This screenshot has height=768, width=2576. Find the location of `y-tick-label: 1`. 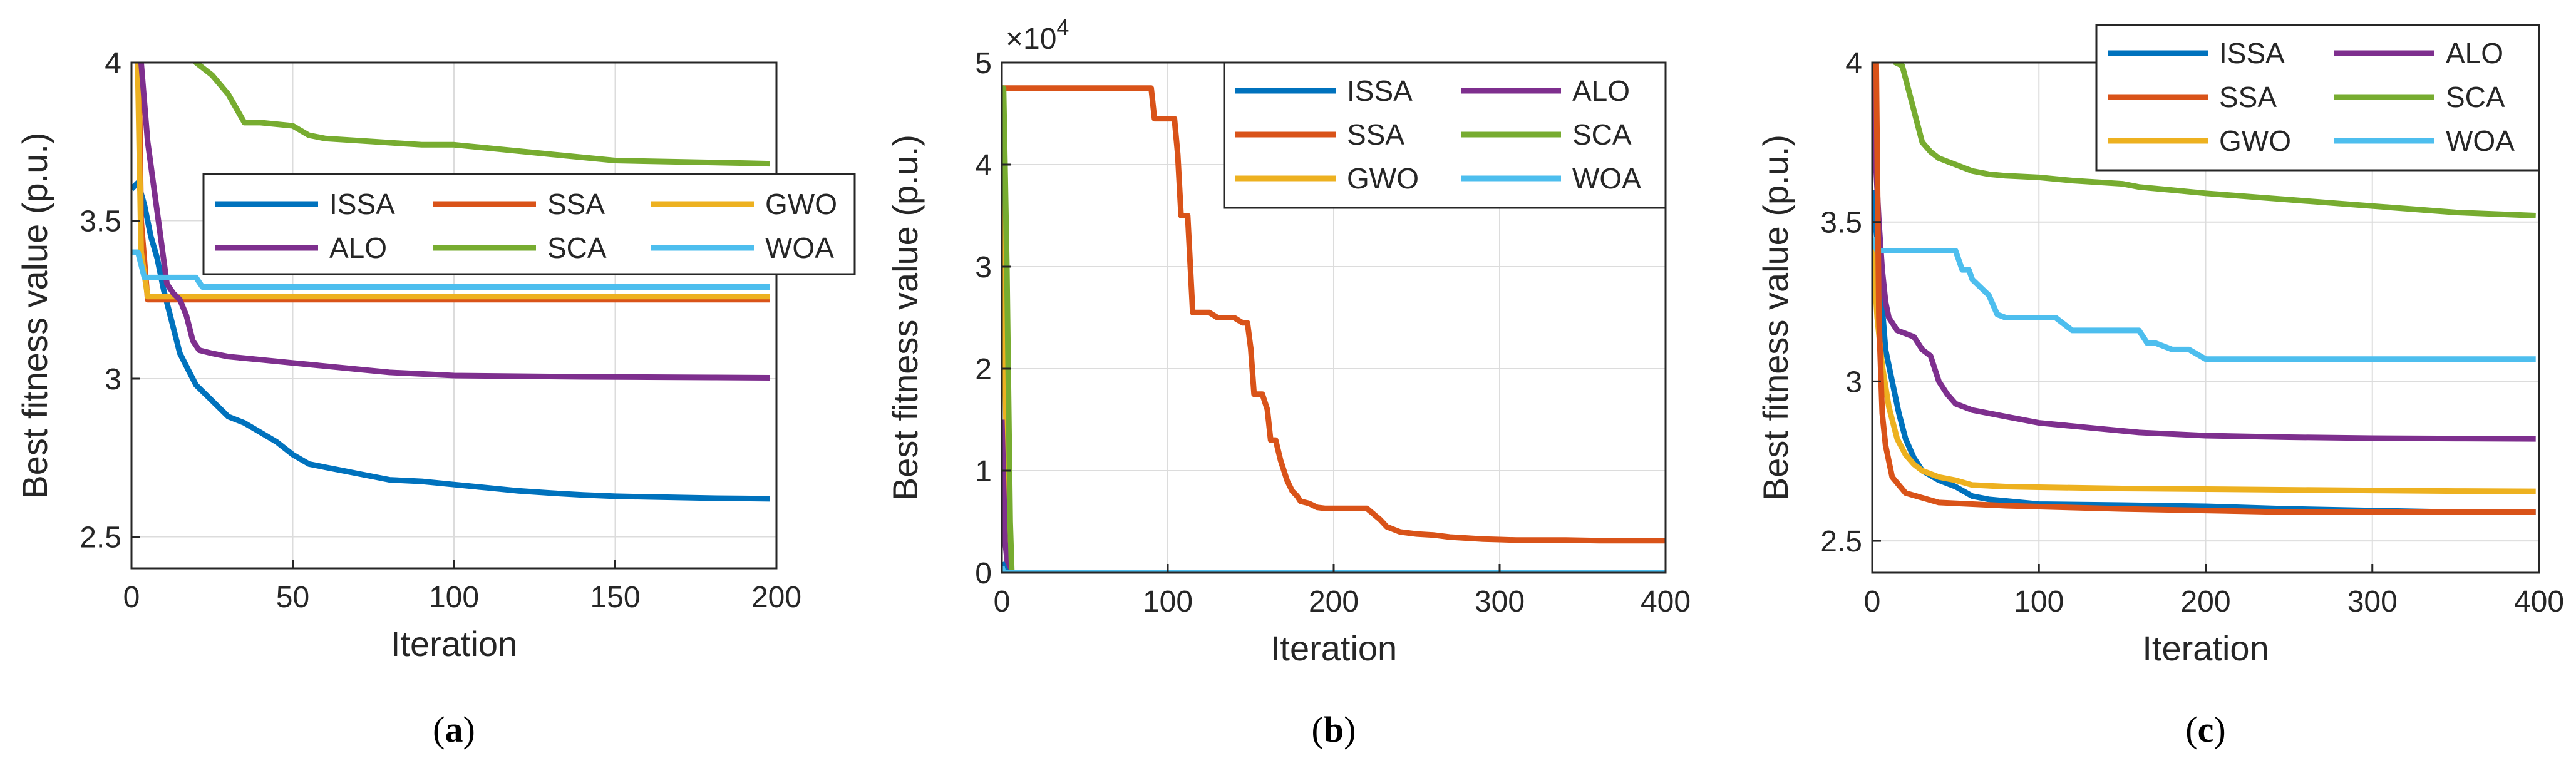

y-tick-label: 1 is located at coordinates (984, 471).